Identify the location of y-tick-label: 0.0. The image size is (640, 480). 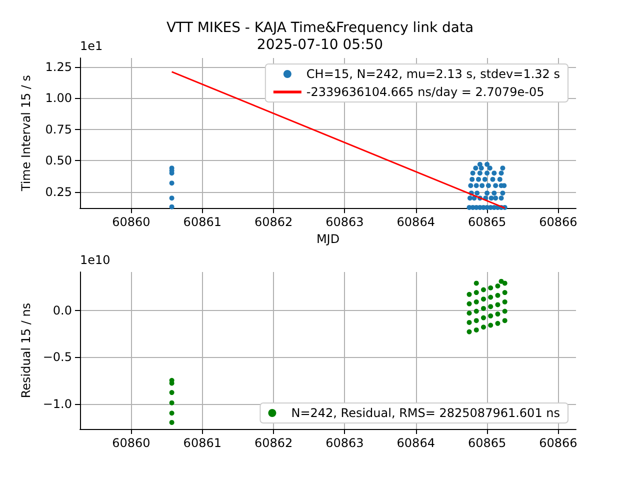
(62, 310).